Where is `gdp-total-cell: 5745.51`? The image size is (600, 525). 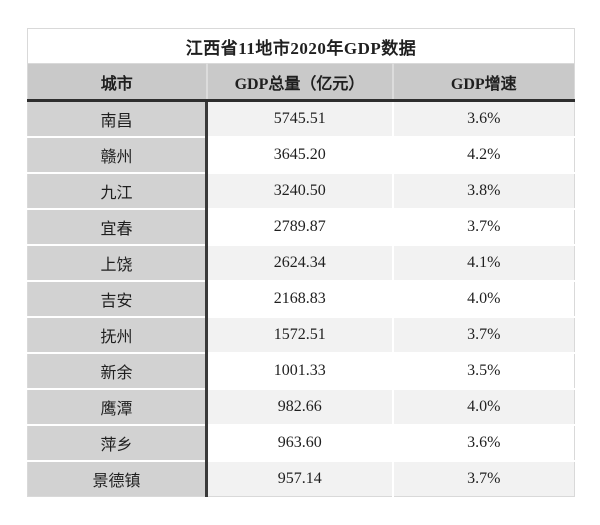
gdp-total-cell: 5745.51 is located at coordinates (299, 118).